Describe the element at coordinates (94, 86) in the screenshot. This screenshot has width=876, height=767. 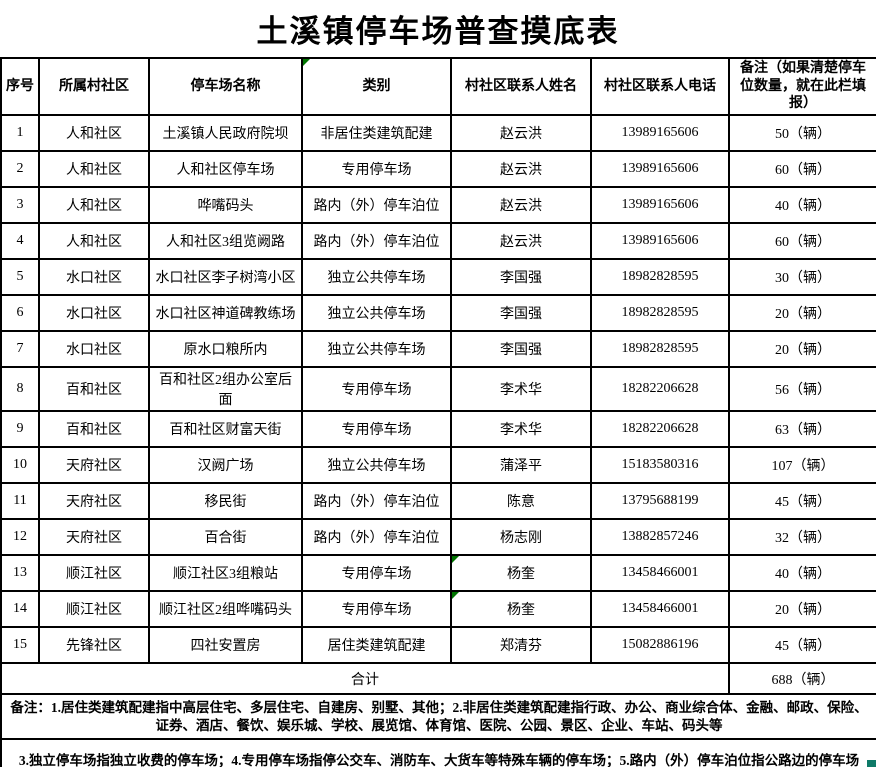
I see `header-community: 所属村社区` at that location.